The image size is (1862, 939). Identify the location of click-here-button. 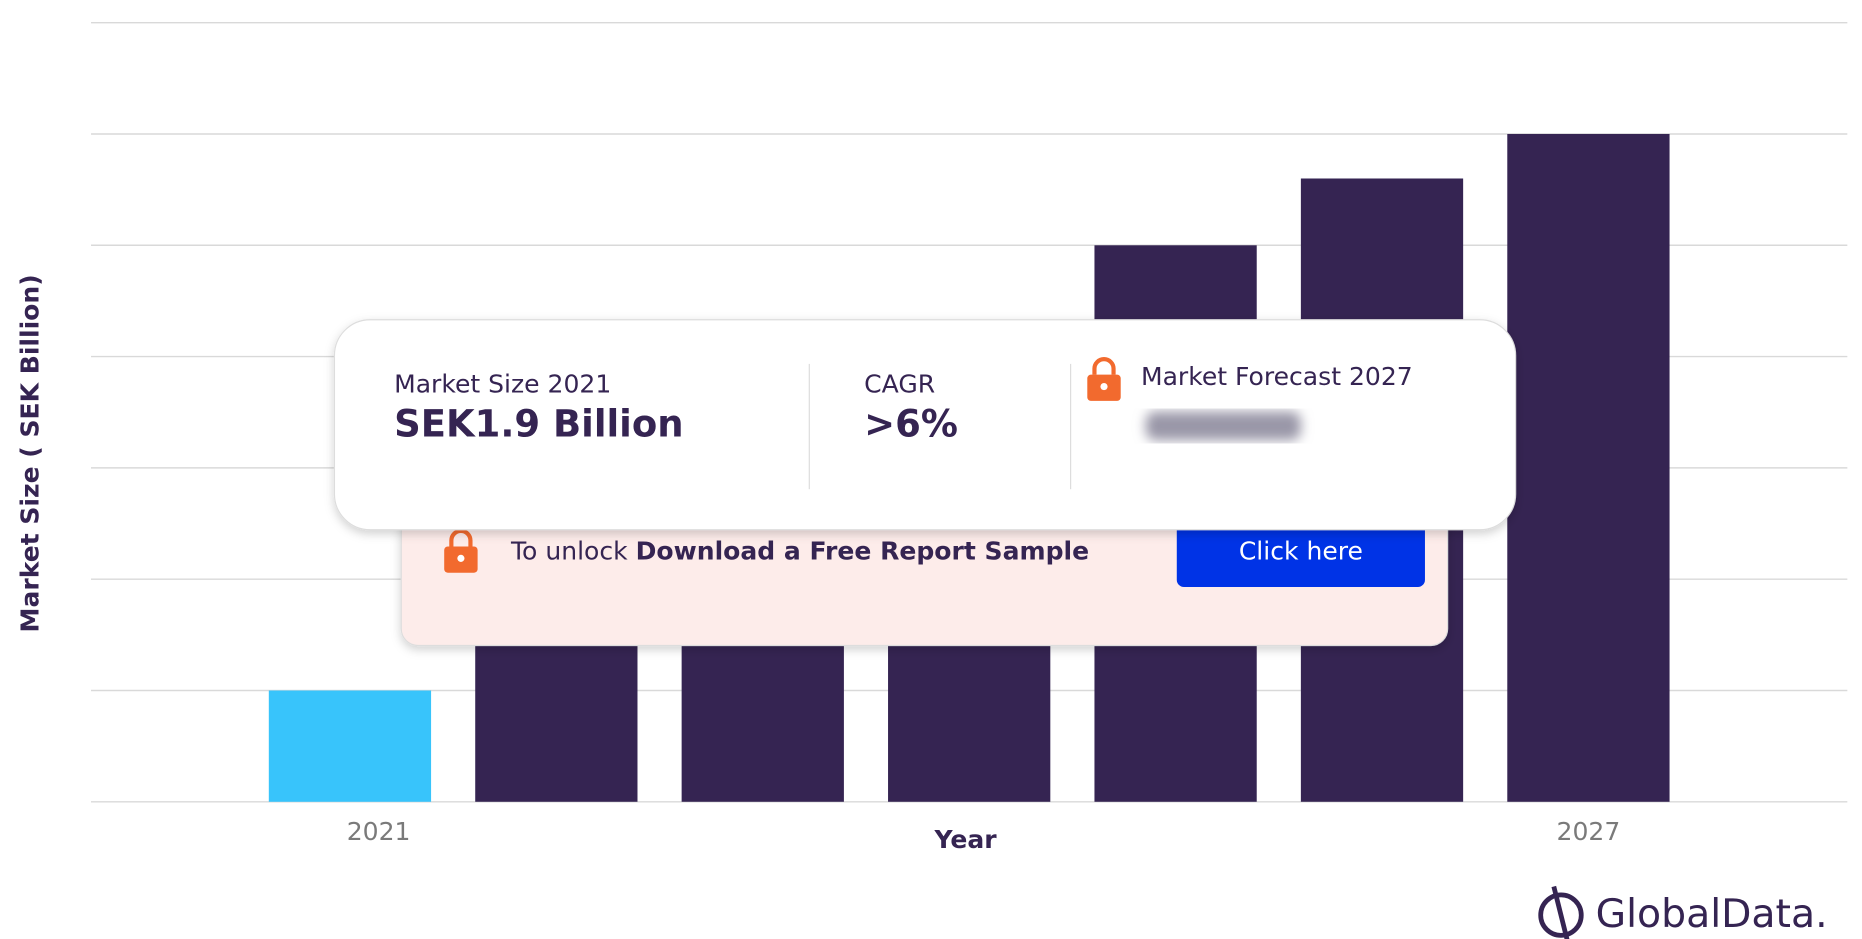
(1300, 551).